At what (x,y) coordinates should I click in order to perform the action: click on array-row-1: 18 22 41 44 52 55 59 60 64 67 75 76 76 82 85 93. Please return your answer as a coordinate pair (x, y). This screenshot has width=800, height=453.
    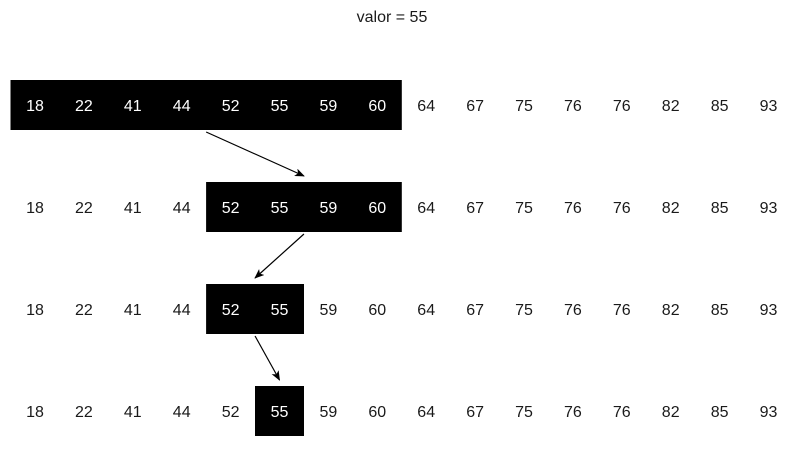
    Looking at the image, I should click on (394, 105).